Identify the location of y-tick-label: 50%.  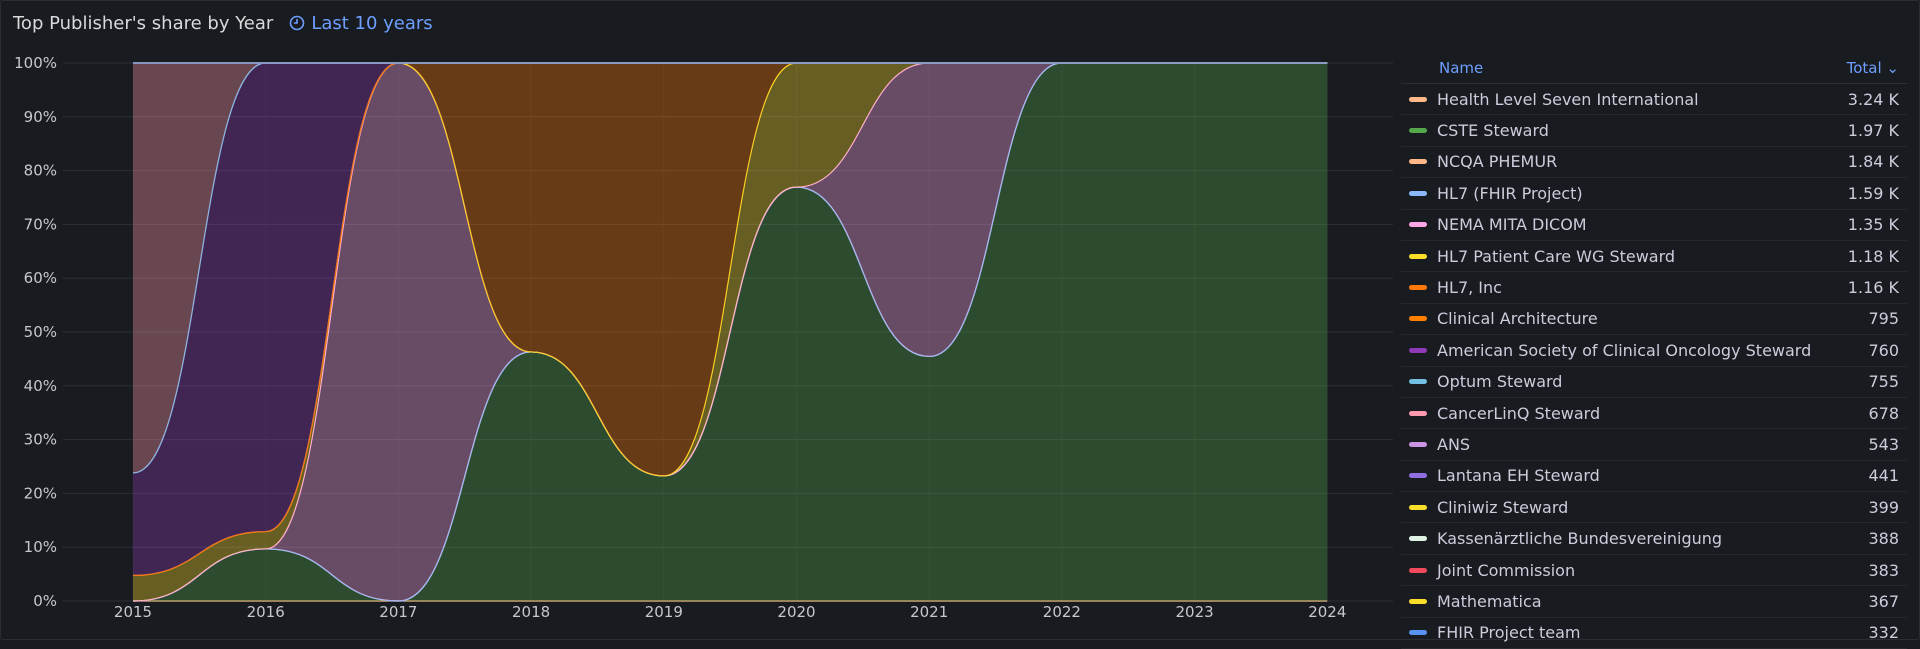
(40, 332).